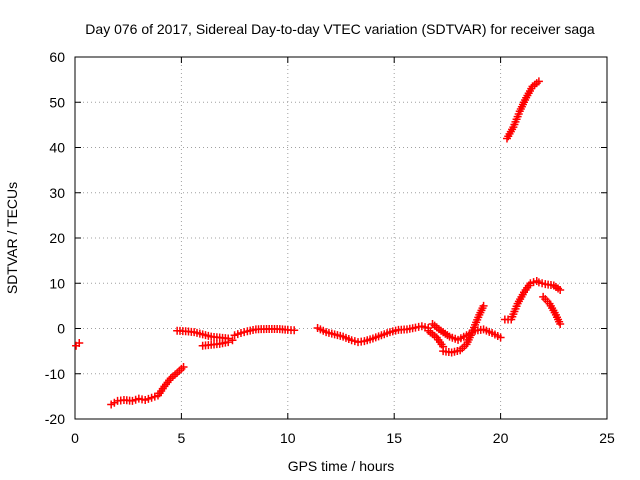 The height and width of the screenshot is (480, 640). I want to click on x-tick-label: 0, so click(75, 438).